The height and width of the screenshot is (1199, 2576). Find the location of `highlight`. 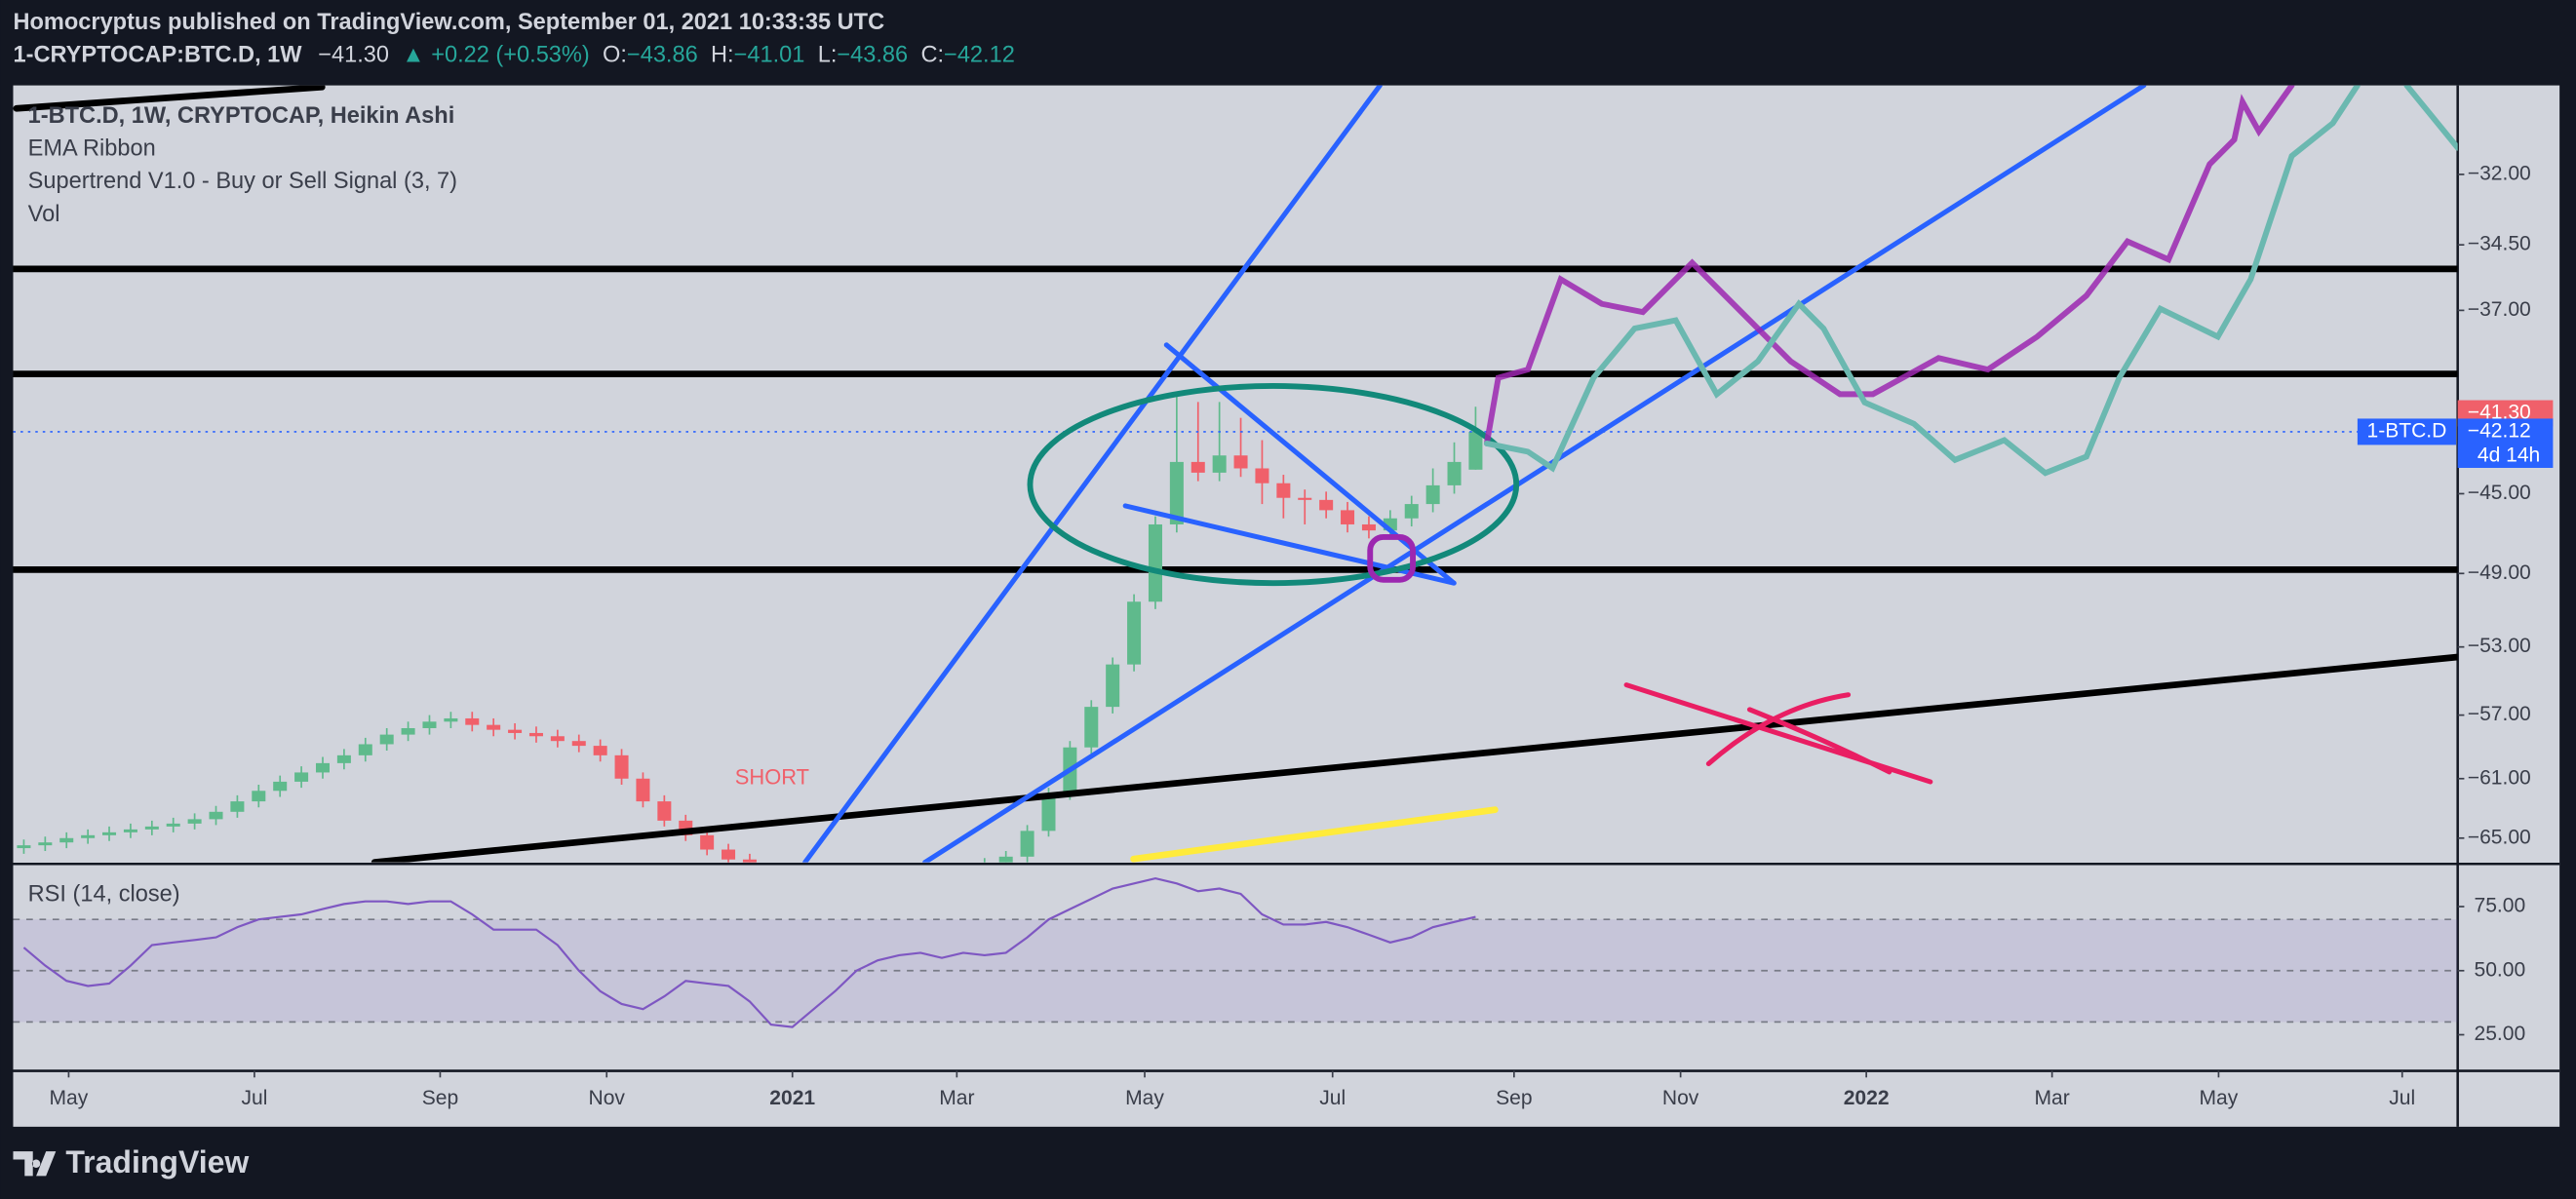

highlight is located at coordinates (1392, 558).